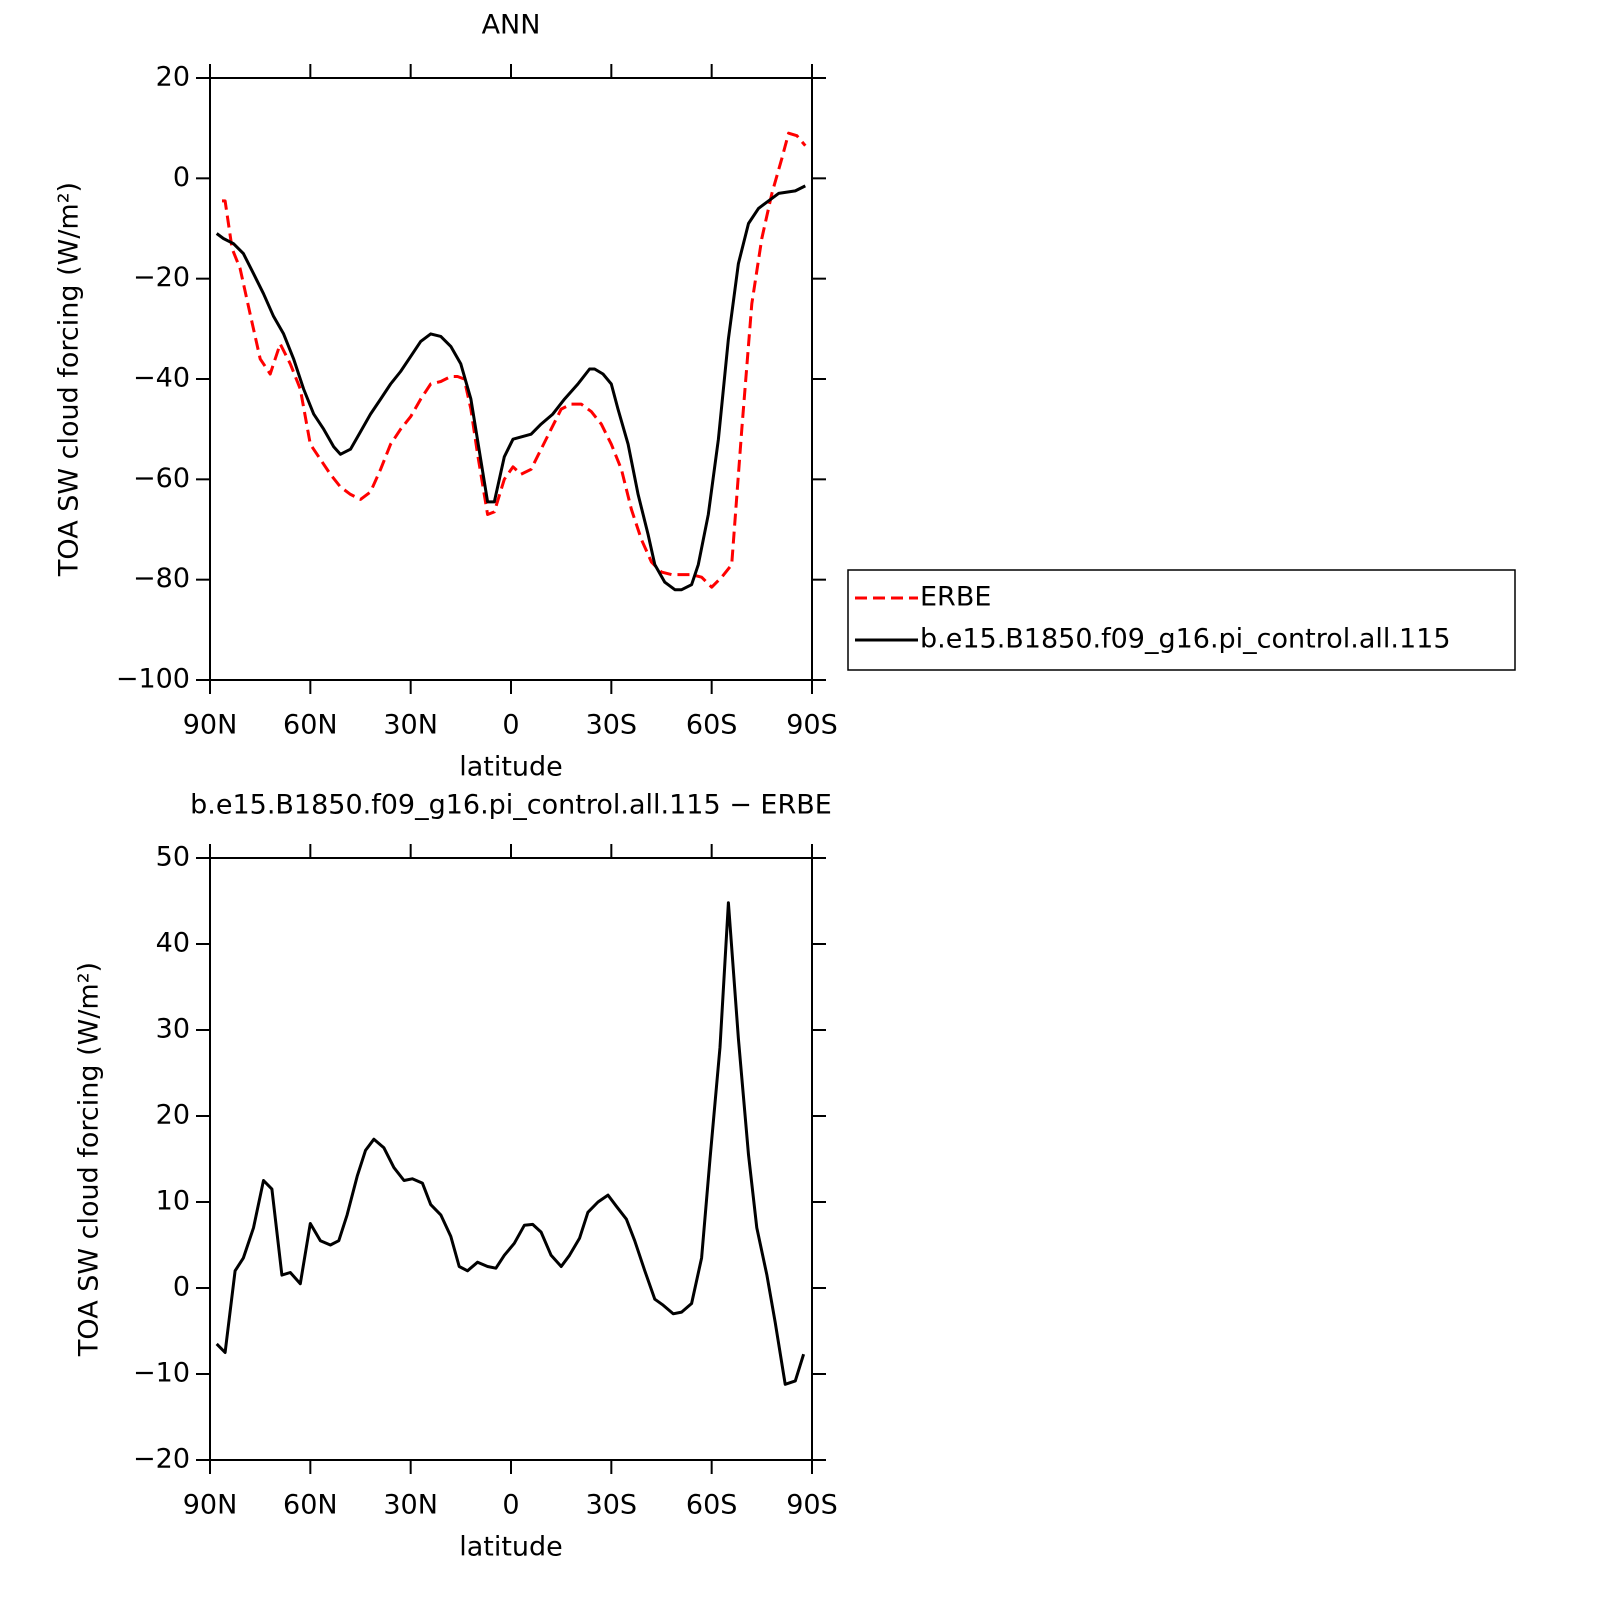 This screenshot has width=1608, height=1608. What do you see at coordinates (173, 1201) in the screenshot?
I see `y-tick-label: 10` at bounding box center [173, 1201].